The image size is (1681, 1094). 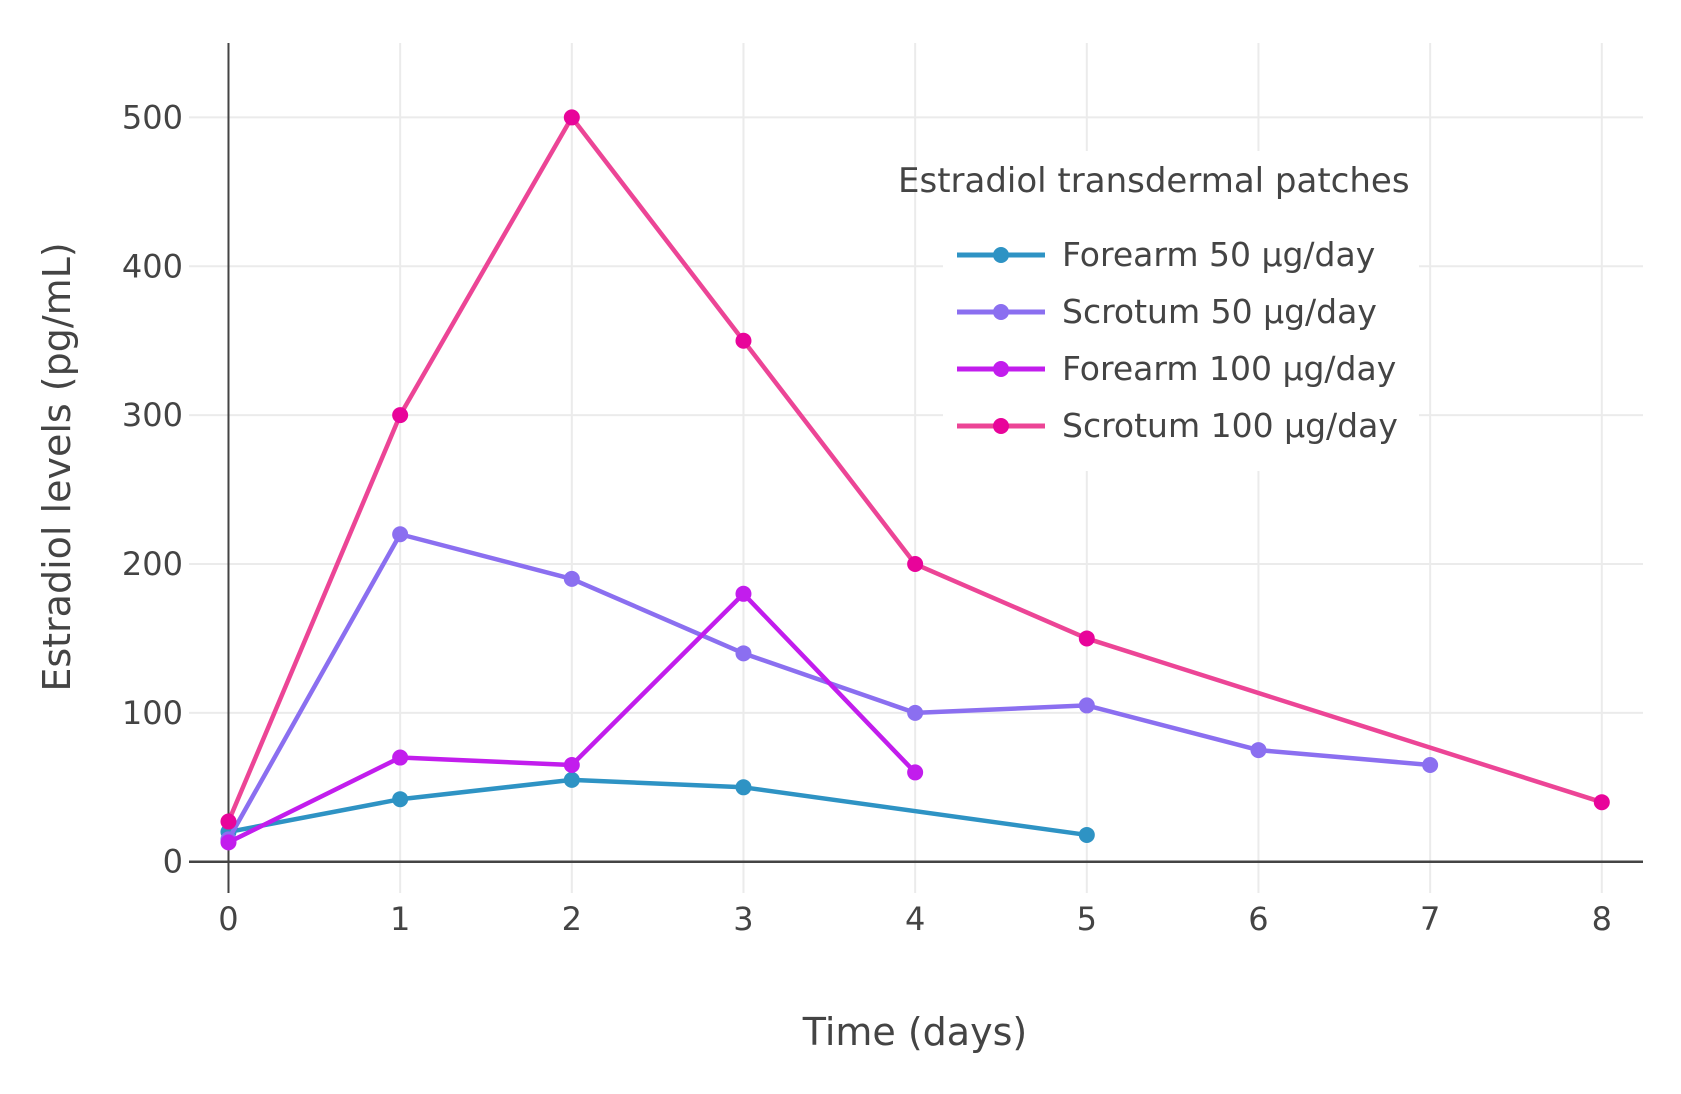 I want to click on series-forearm-50-g-day, so click(x=657, y=807).